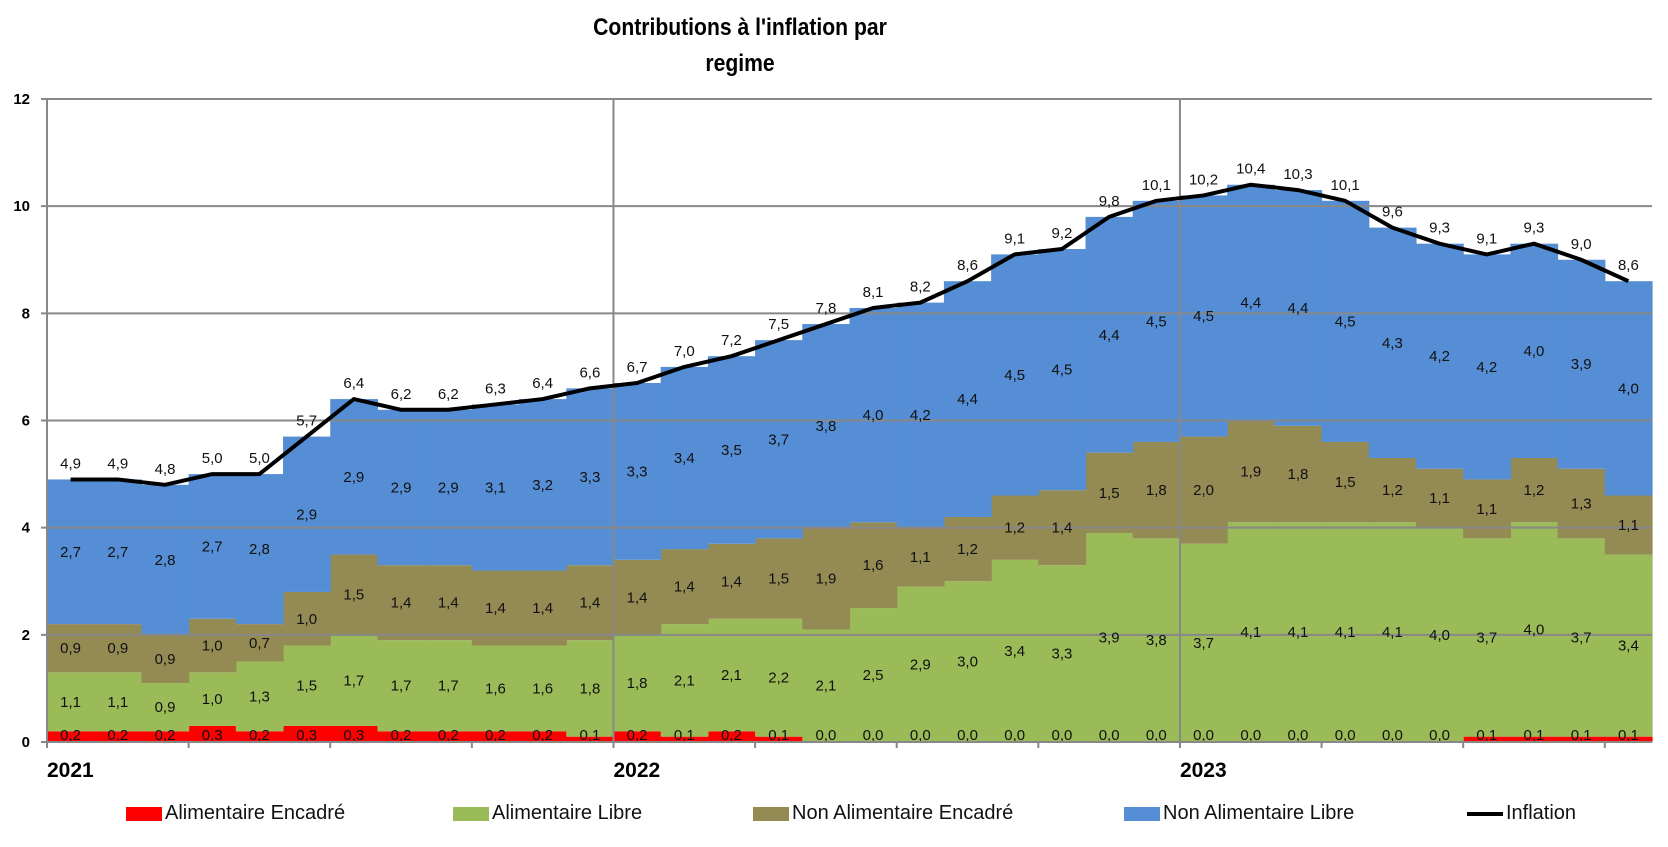 The height and width of the screenshot is (847, 1668). I want to click on data-label: 4,1, so click(1392, 632).